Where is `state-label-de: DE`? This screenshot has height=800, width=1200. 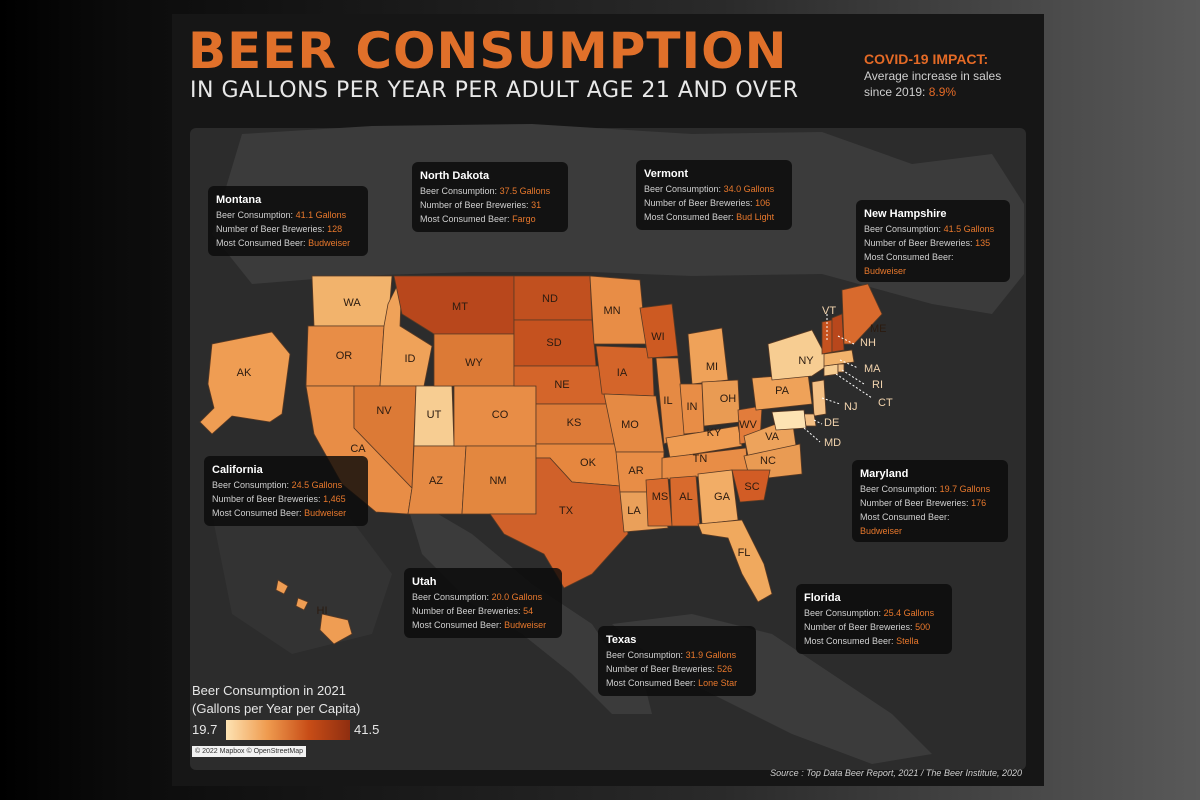
state-label-de: DE is located at coordinates (831, 423).